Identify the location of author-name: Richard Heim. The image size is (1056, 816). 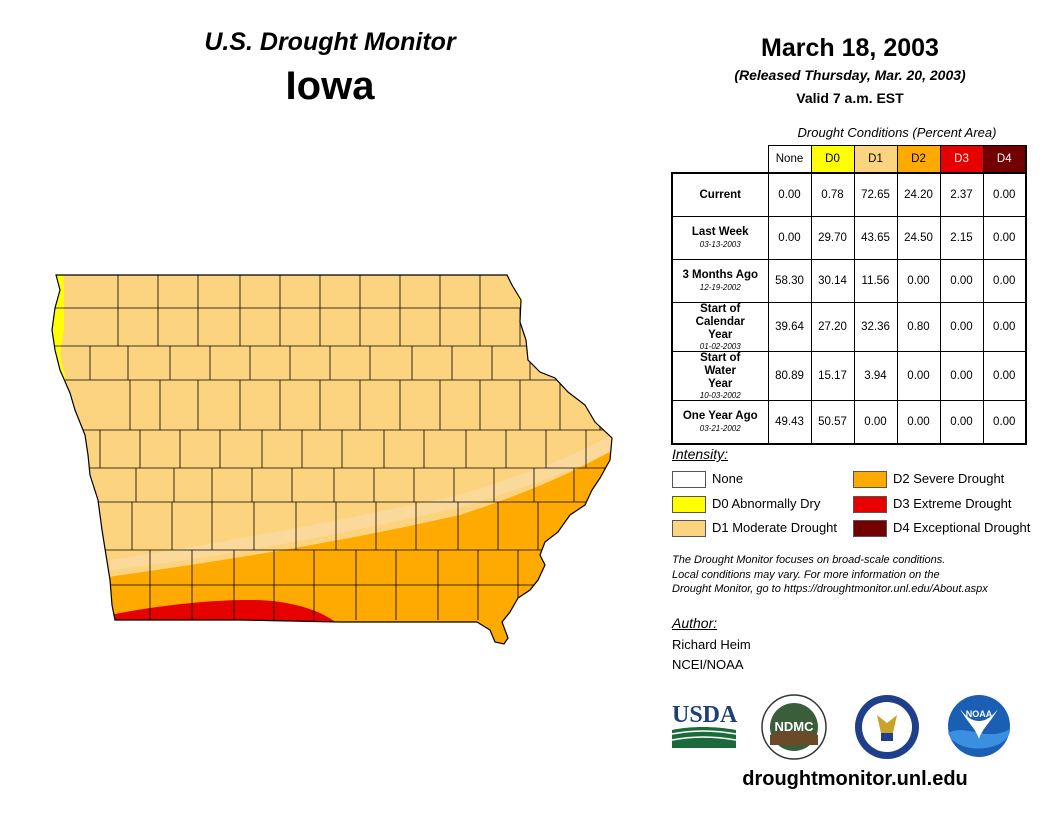
(711, 644).